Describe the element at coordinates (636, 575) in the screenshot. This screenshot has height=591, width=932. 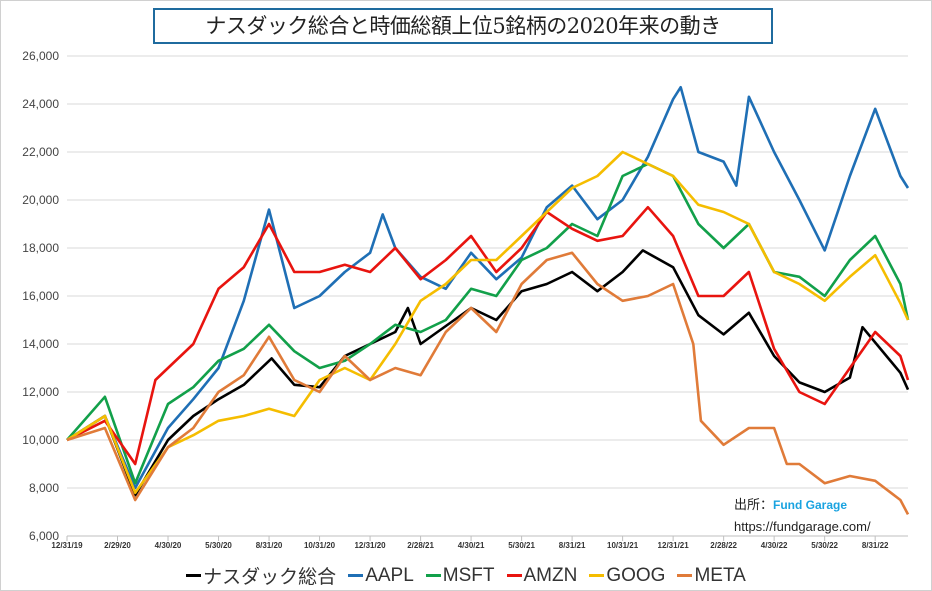
I see `legend-label: GOOG` at that location.